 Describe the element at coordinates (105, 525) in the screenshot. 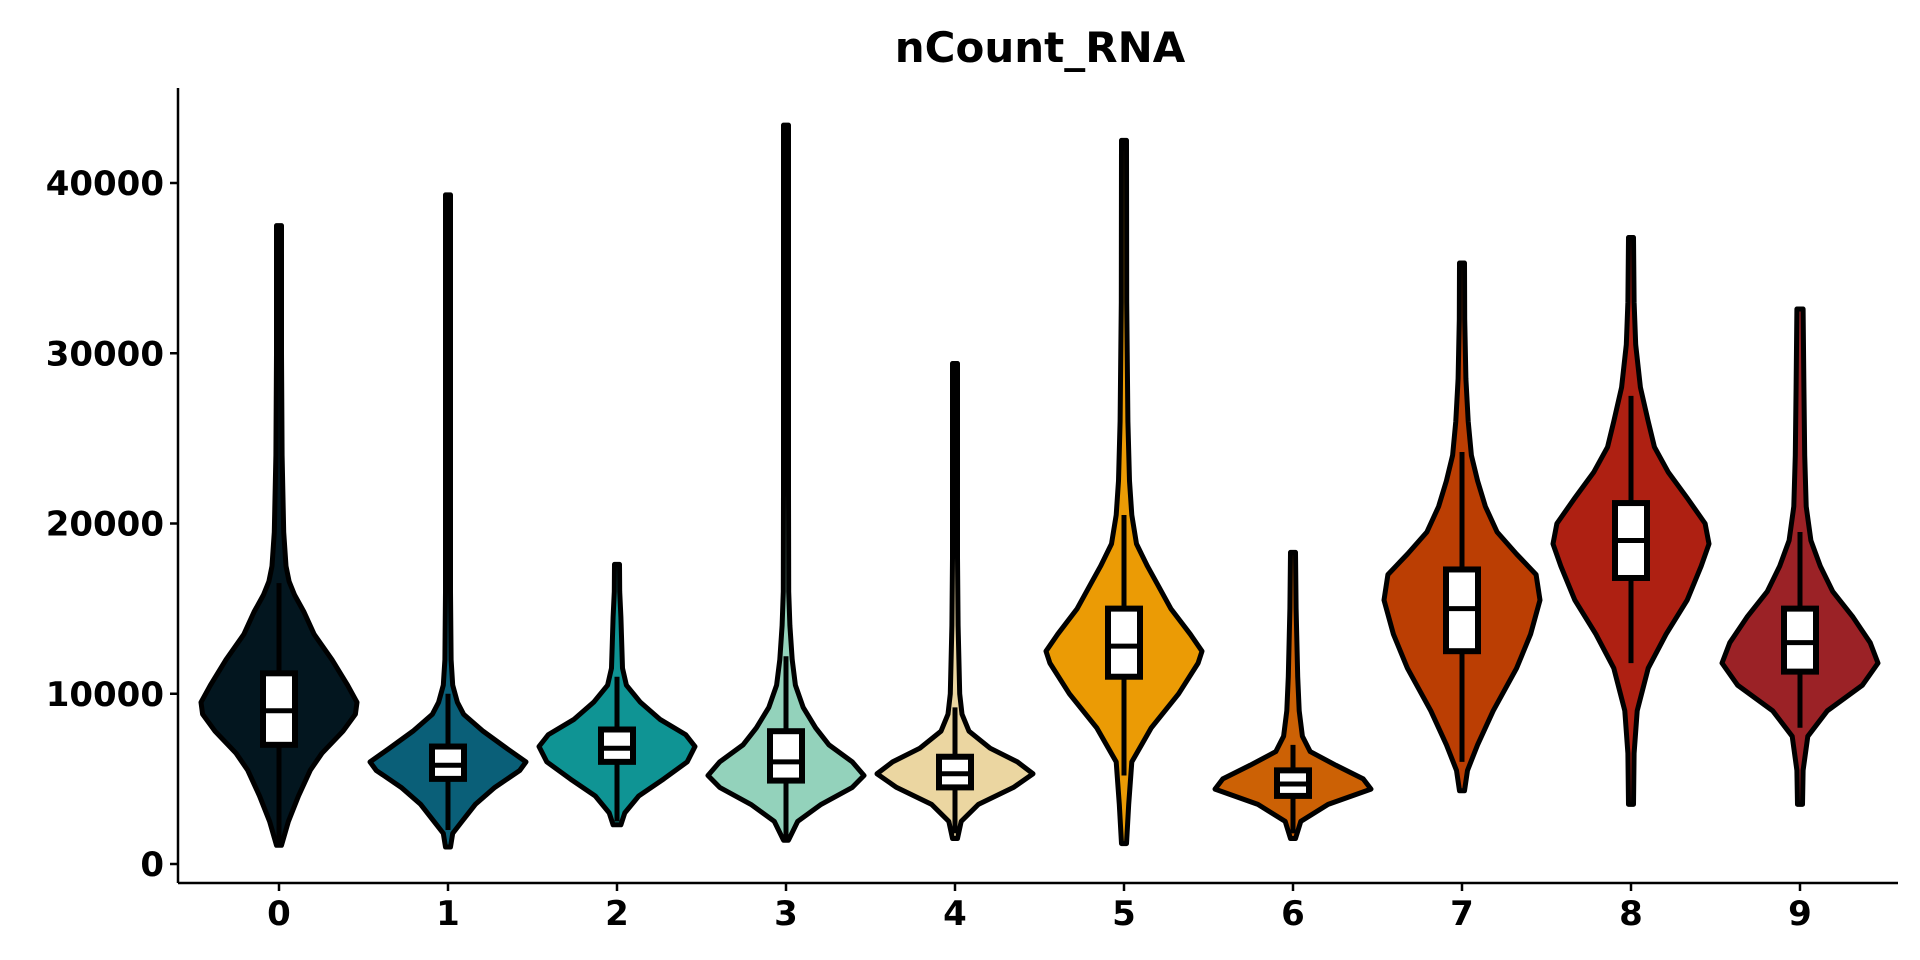

I see `y-tick-label: 20000` at that location.